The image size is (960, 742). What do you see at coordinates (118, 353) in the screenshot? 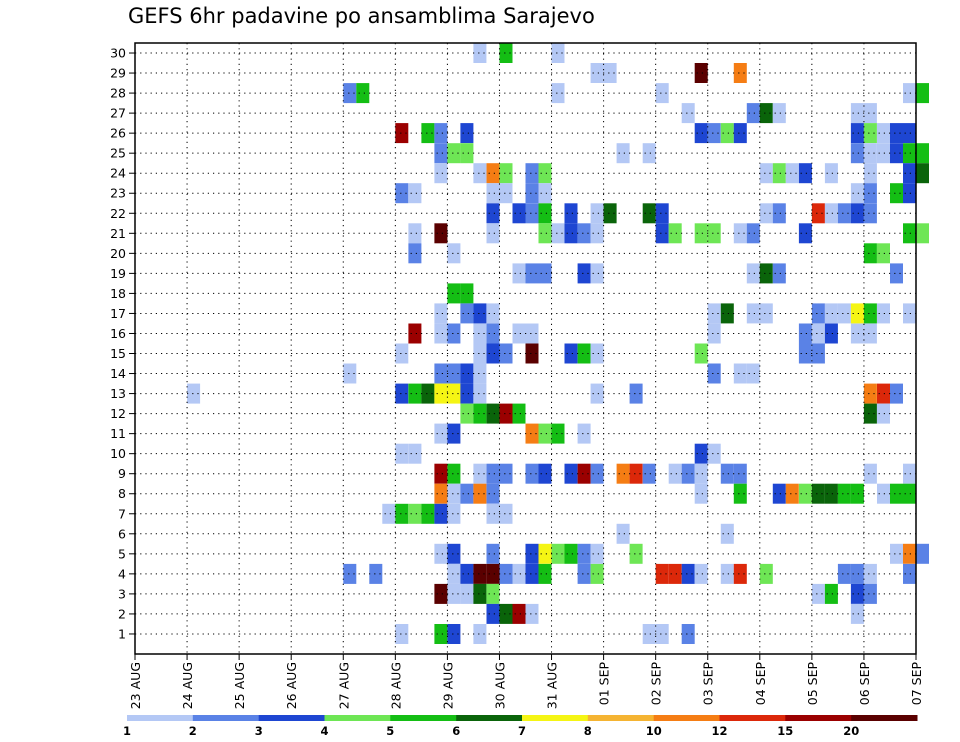
I see `y-tick-label: 15` at bounding box center [118, 353].